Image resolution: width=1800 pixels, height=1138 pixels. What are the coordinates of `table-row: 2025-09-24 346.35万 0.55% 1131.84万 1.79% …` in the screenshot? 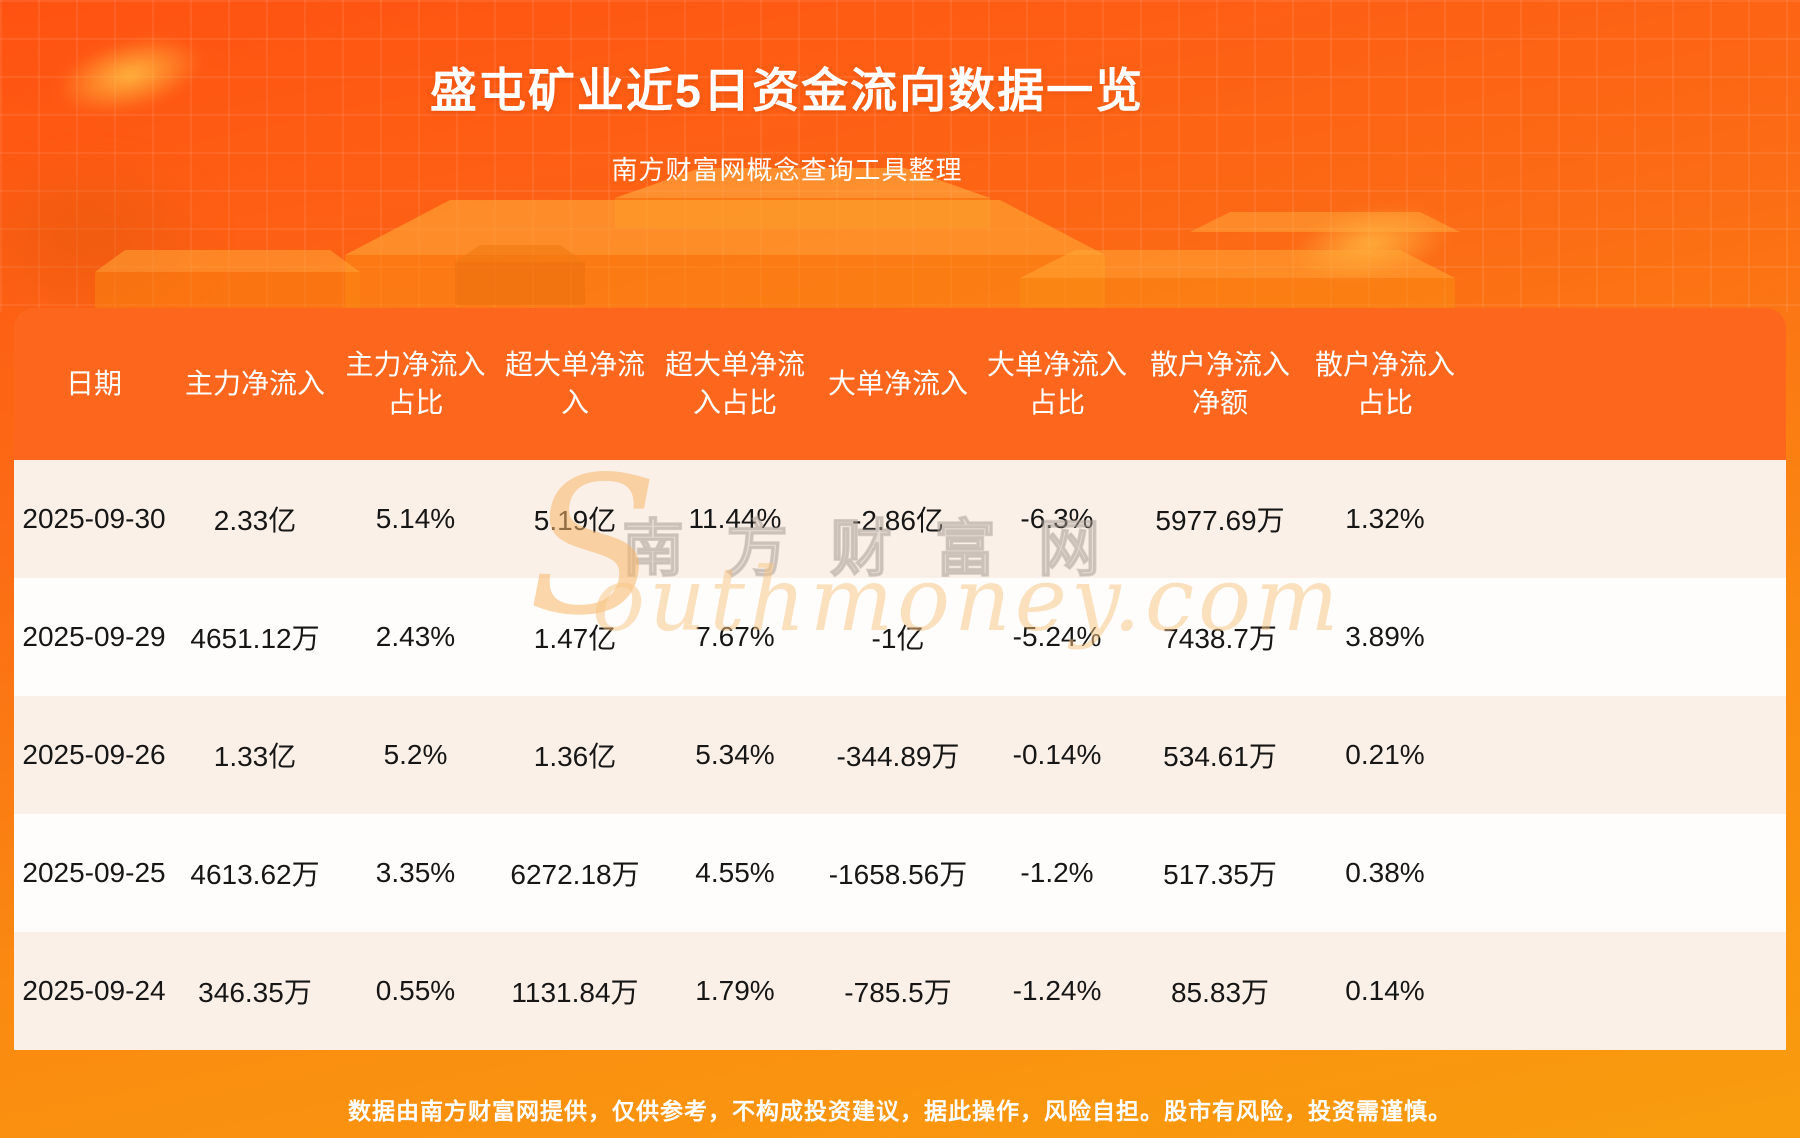 It's located at (900, 991).